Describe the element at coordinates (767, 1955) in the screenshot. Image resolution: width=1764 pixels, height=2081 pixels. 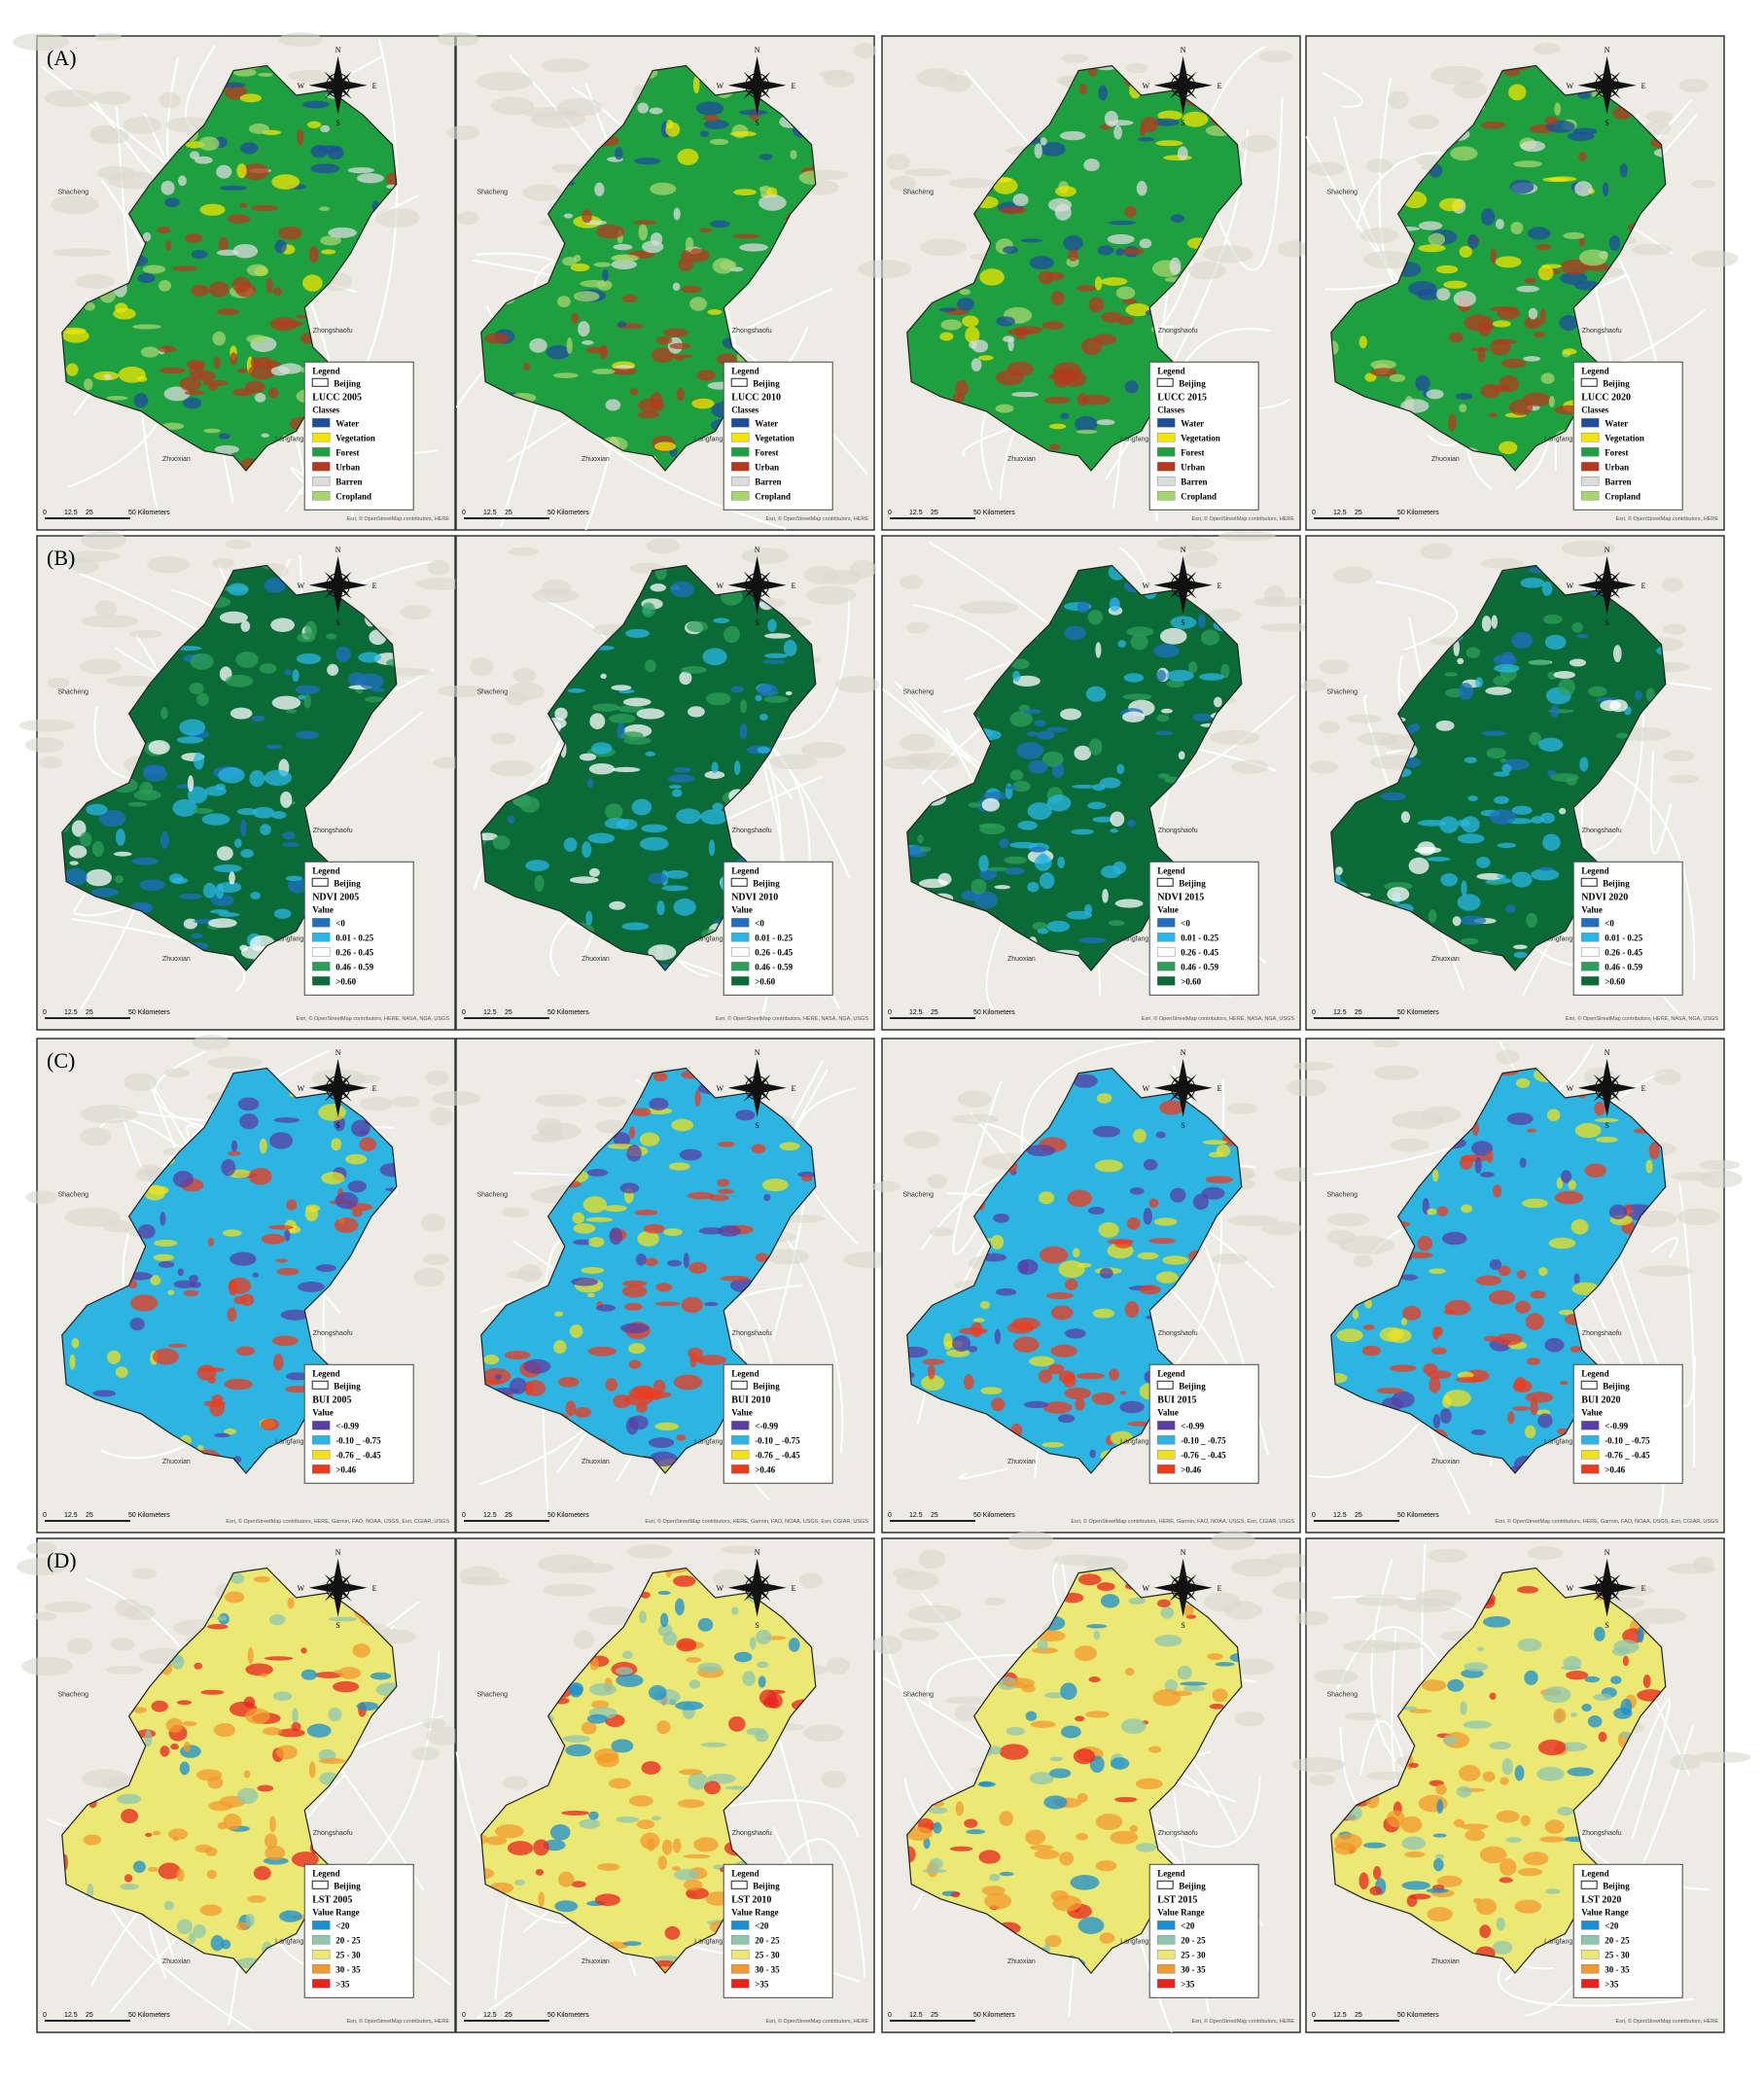
I see `legend-label: 25 - 30` at that location.